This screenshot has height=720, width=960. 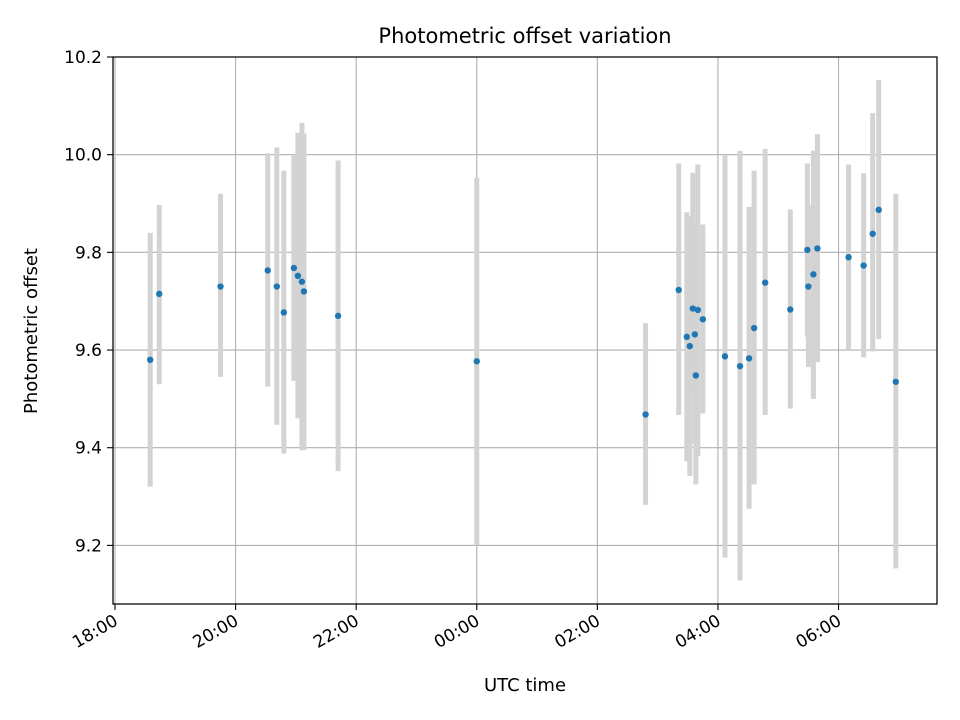 What do you see at coordinates (524, 36) in the screenshot?
I see `chart-title: Photometric offset variation` at bounding box center [524, 36].